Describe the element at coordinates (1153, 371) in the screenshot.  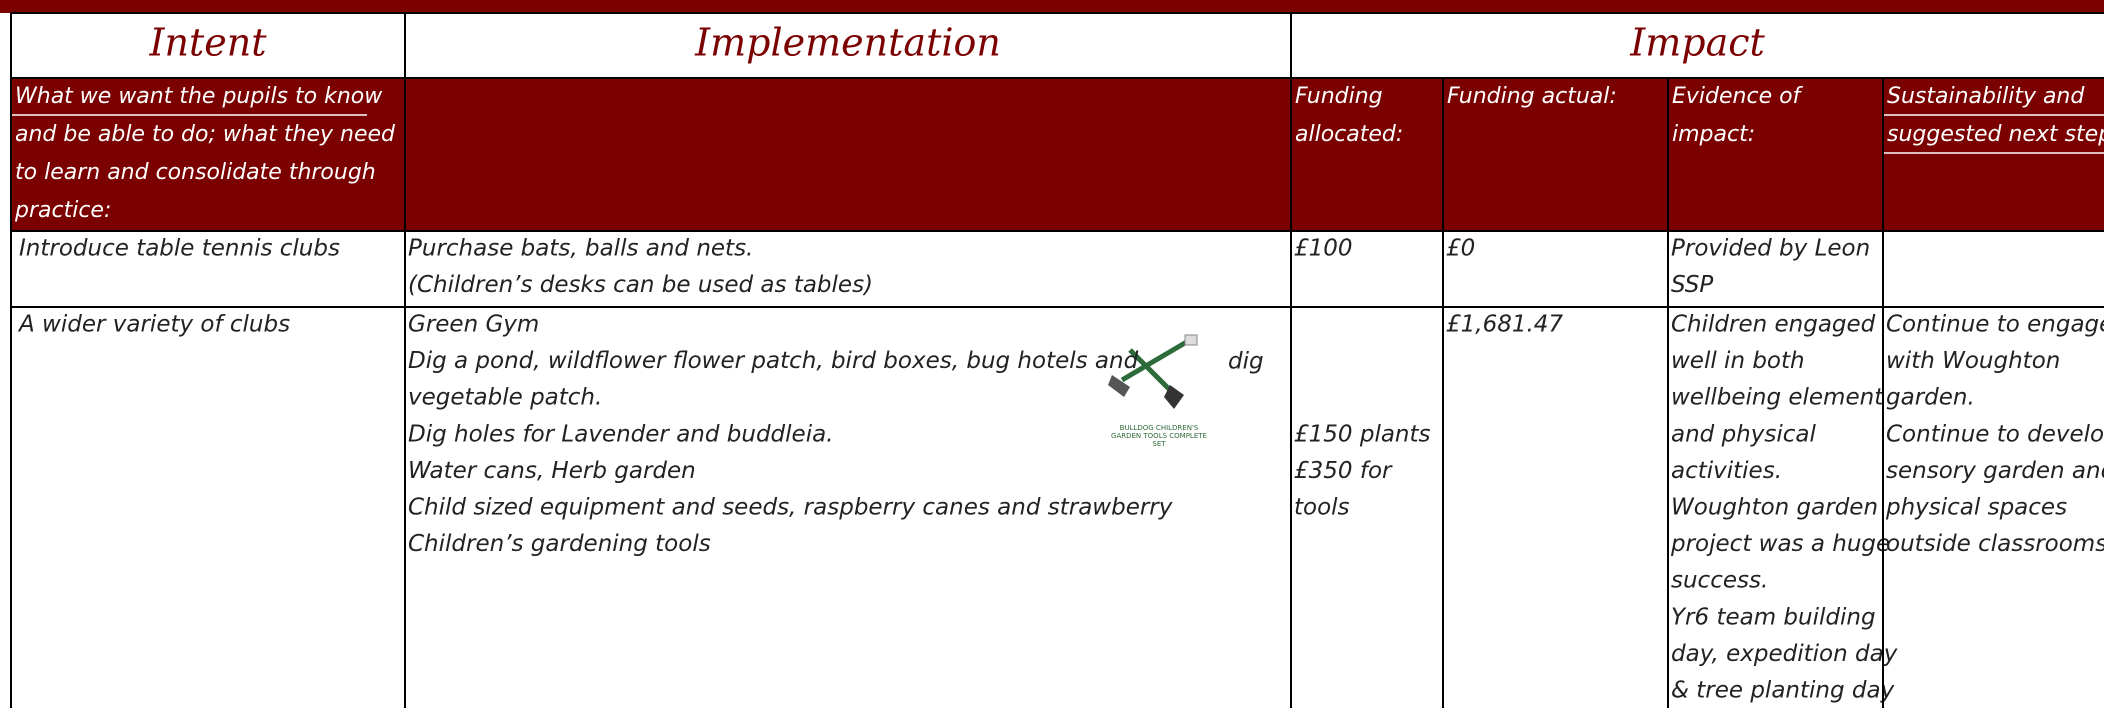
I see `garden-tools-image` at that location.